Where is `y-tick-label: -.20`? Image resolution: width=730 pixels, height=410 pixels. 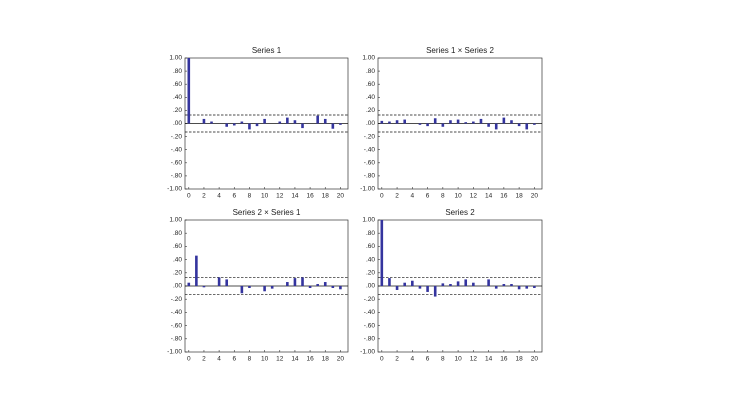
y-tick-label: -.20 is located at coordinates (177, 299).